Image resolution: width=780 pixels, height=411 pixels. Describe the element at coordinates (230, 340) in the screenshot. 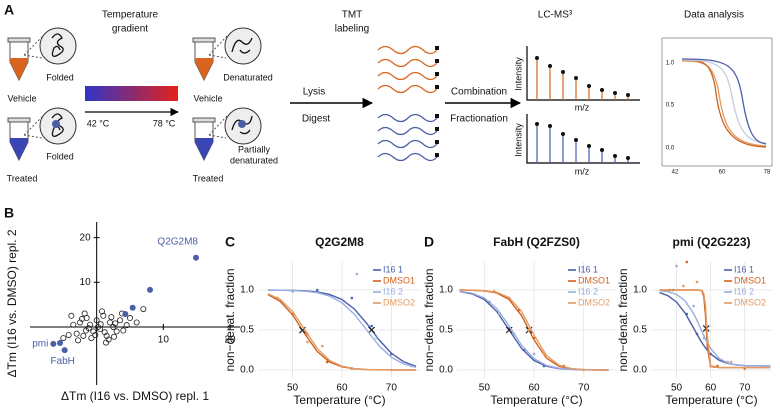

I see `x-tick-label: 20` at that location.